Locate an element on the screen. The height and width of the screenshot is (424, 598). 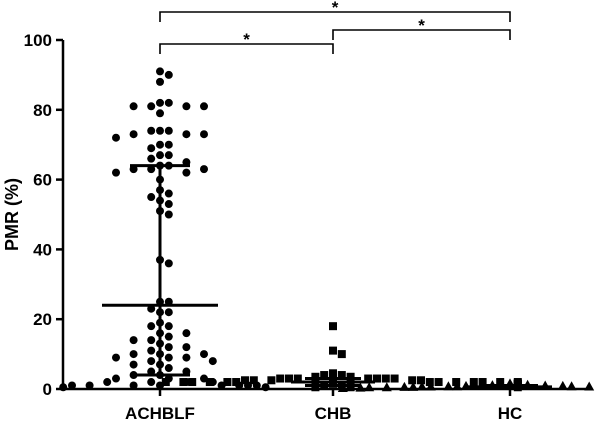
y-tick-label: 40 is located at coordinates (42, 249).